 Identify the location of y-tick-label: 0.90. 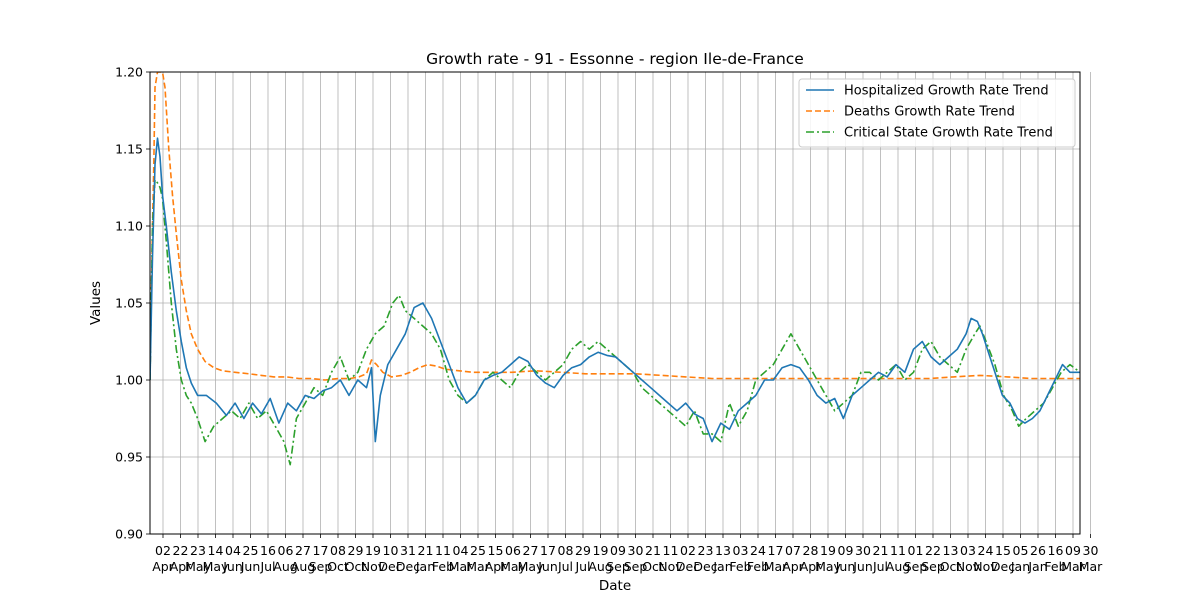
(129, 534).